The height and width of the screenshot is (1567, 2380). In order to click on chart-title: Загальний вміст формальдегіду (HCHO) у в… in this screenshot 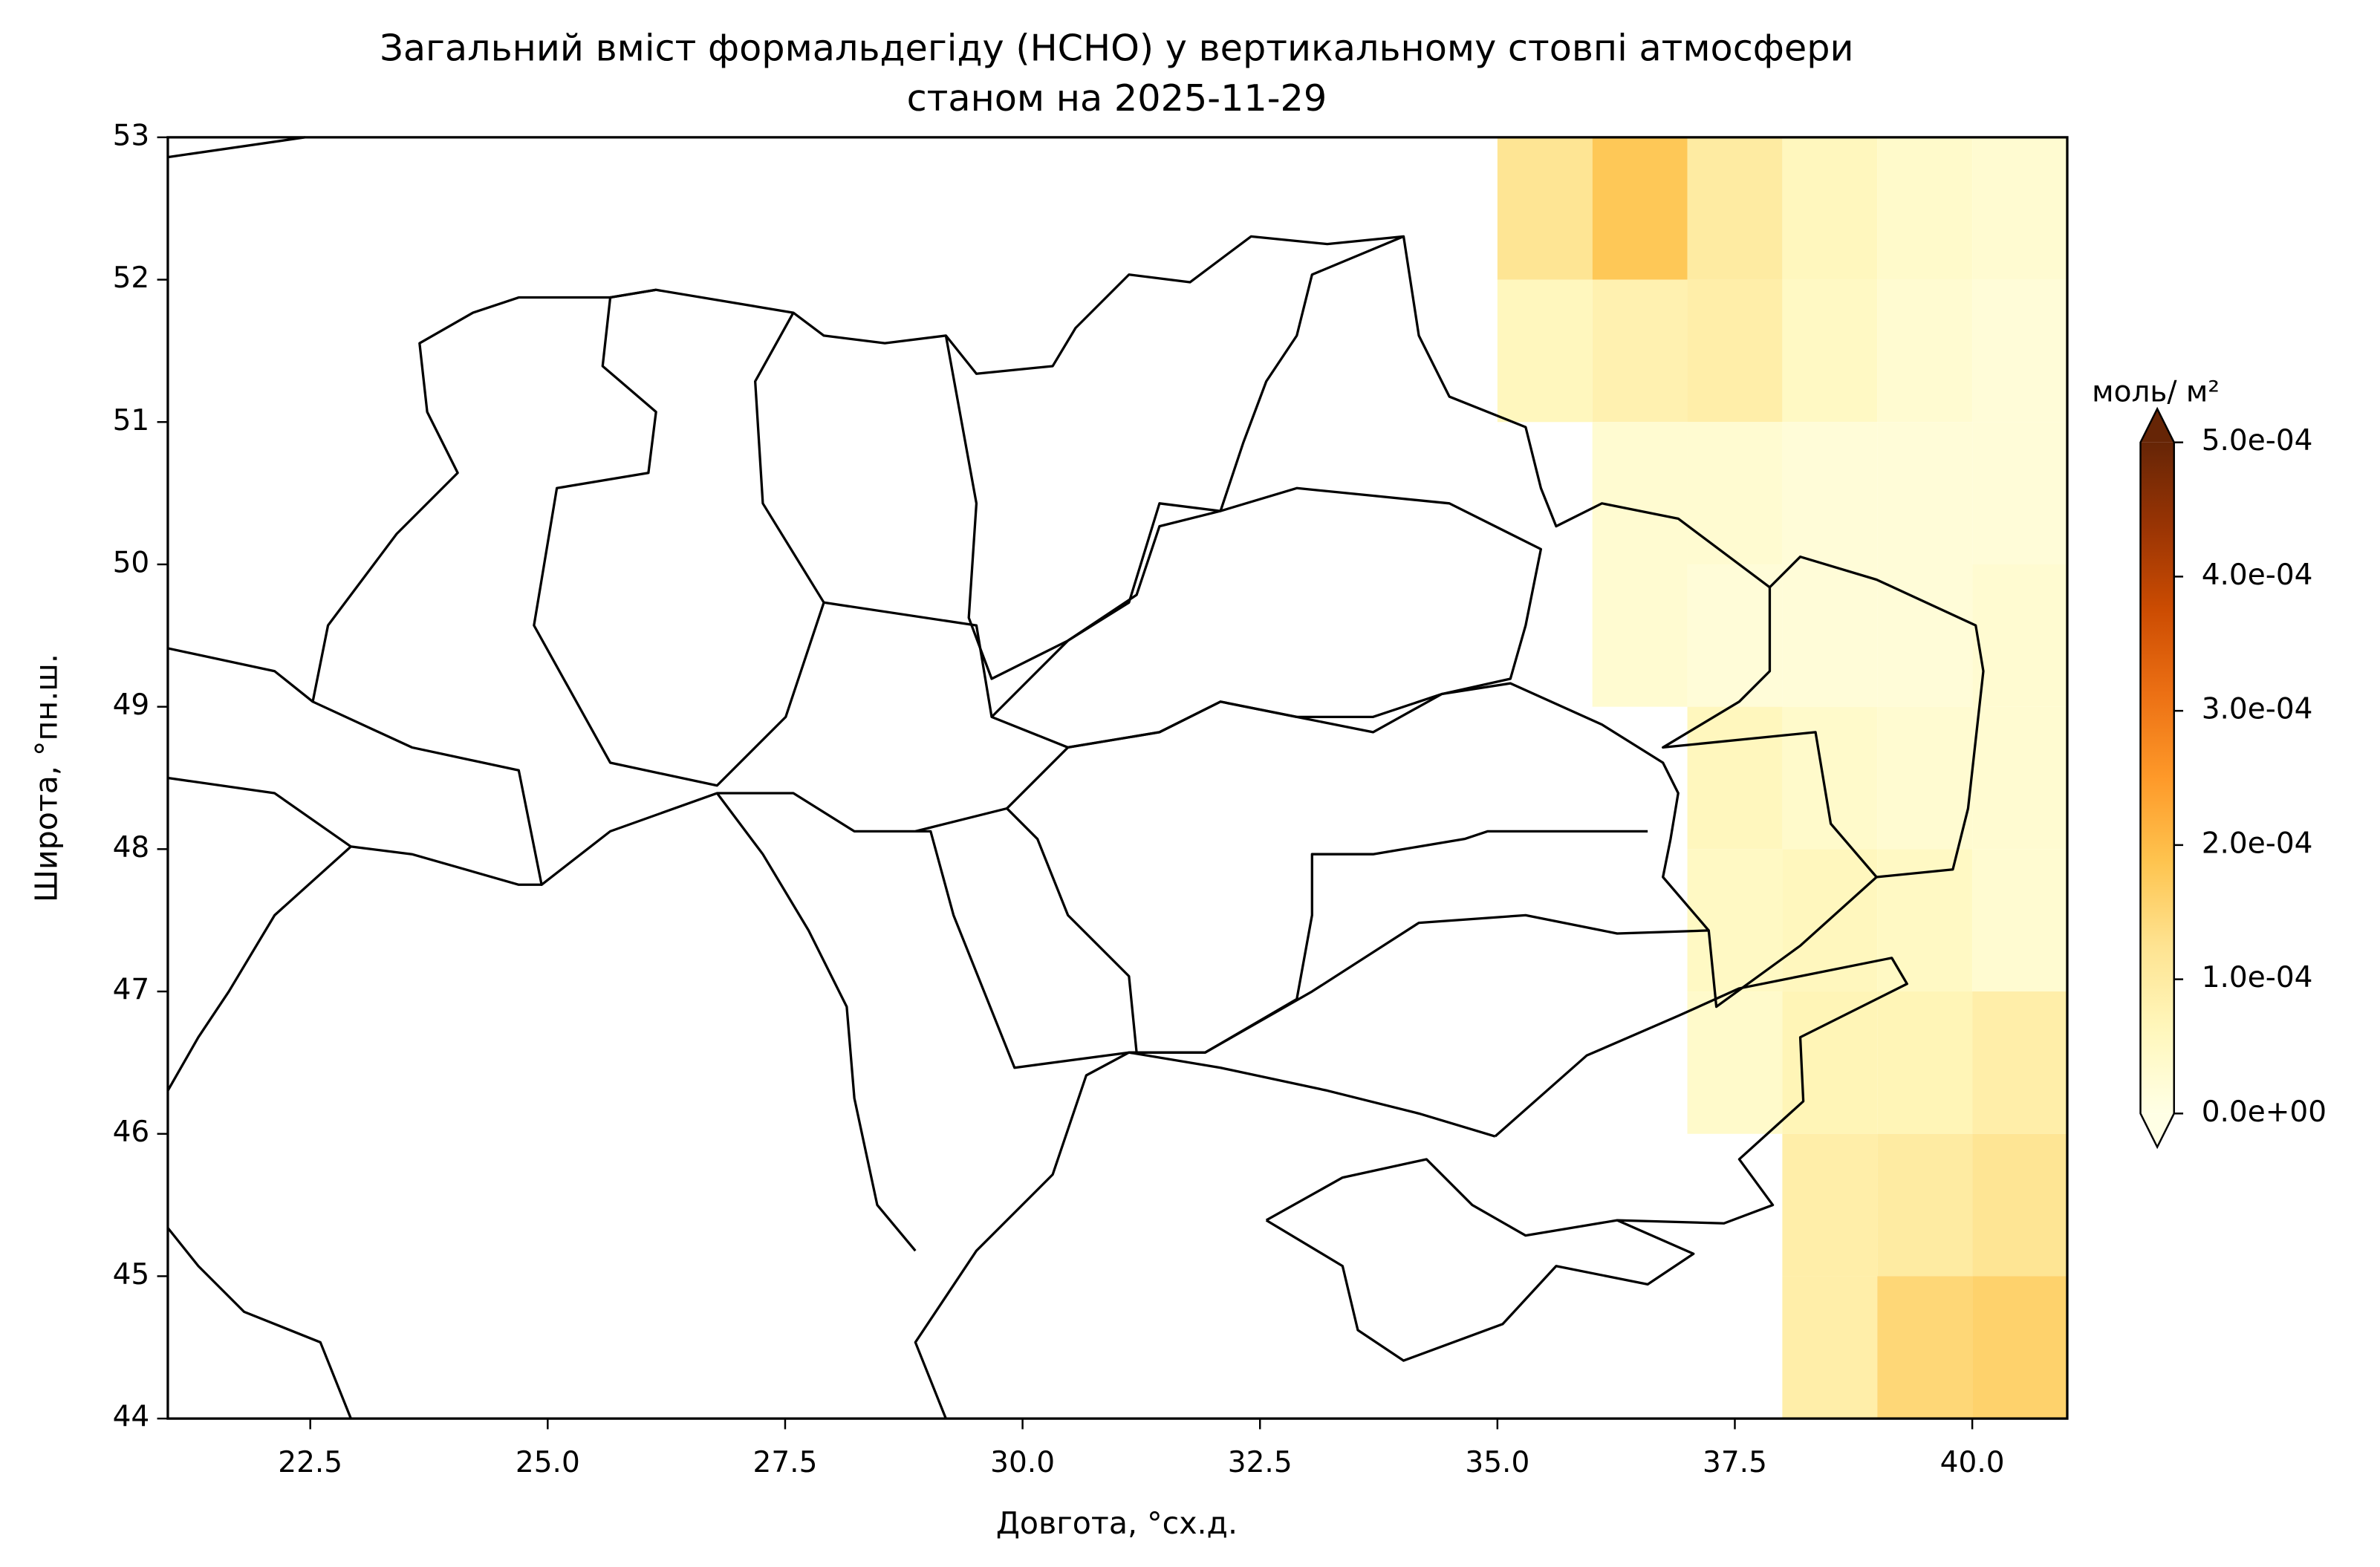, I will do `click(1117, 47)`.